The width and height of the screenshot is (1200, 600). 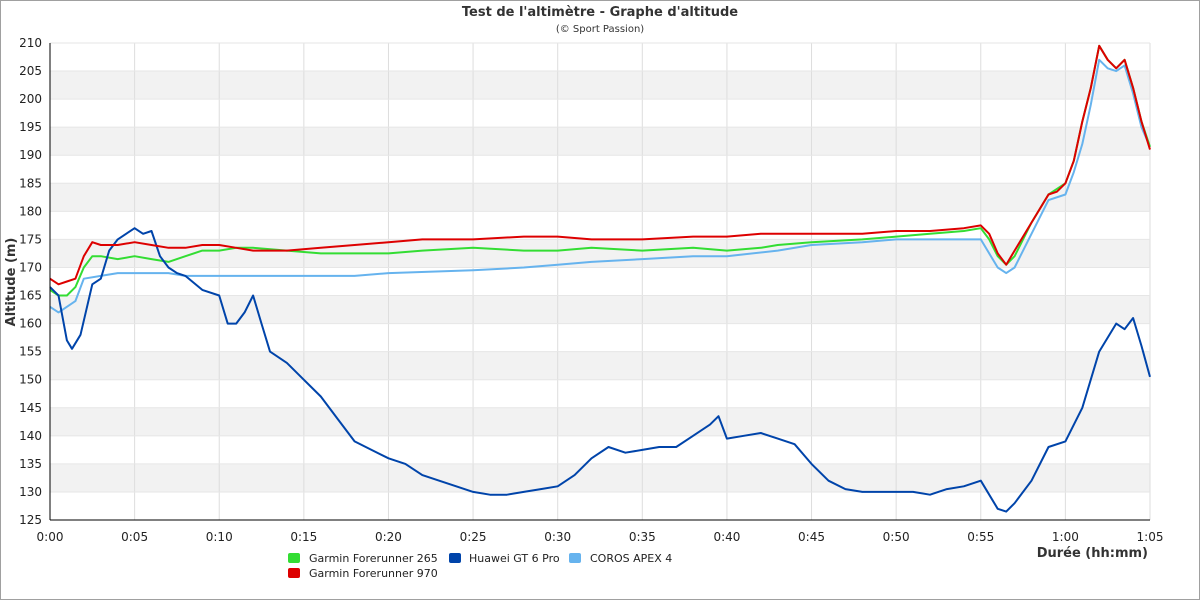 What do you see at coordinates (30, 324) in the screenshot?
I see `y-tick-label: 160` at bounding box center [30, 324].